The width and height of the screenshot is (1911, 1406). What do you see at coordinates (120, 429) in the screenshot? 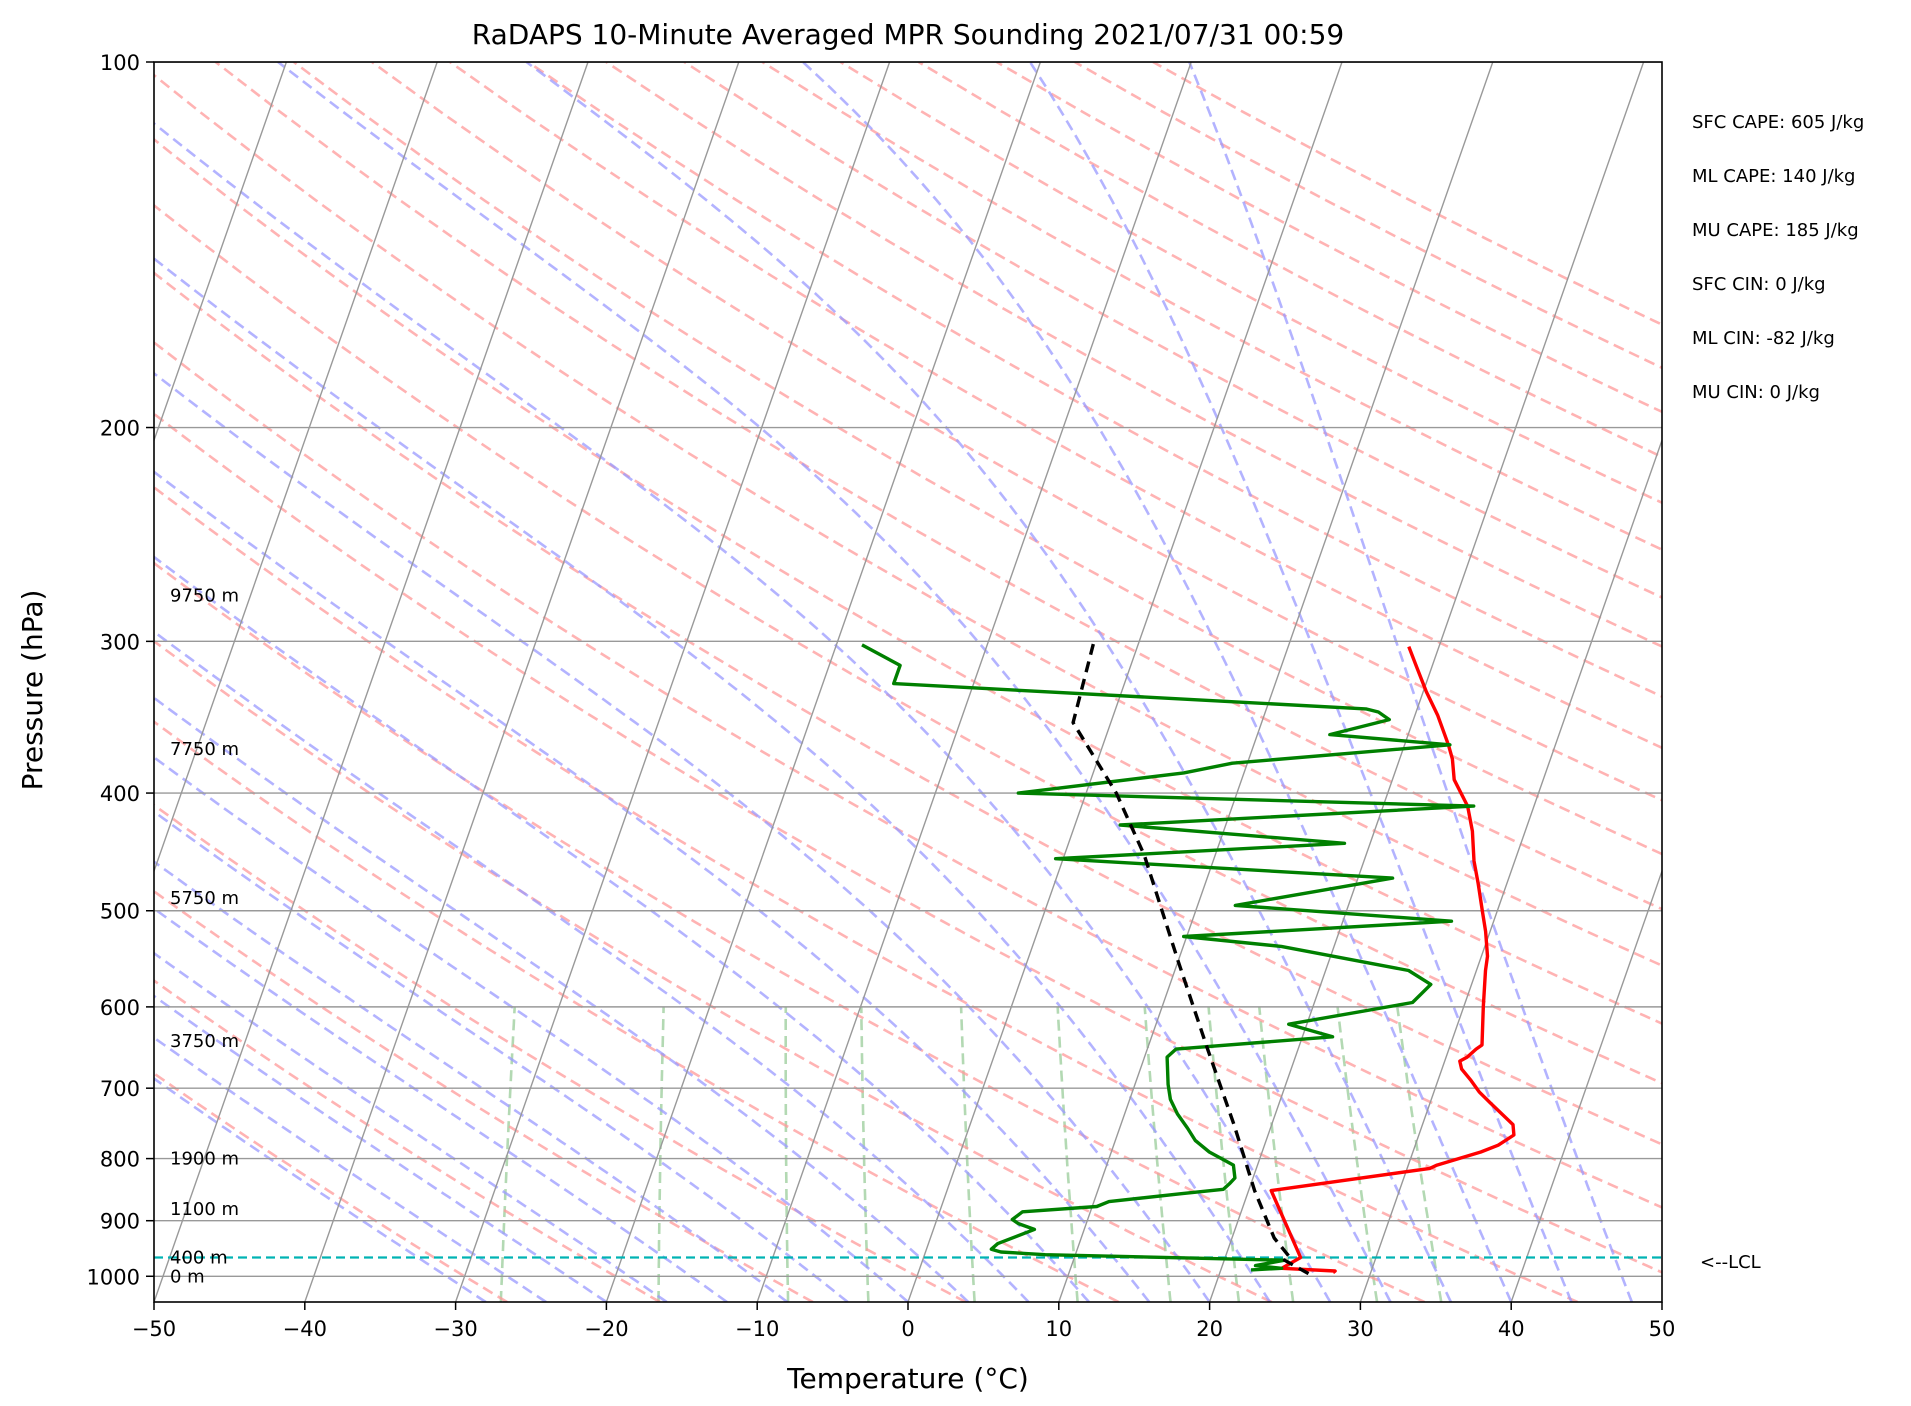
I see `y-tick-label: 200` at bounding box center [120, 429].